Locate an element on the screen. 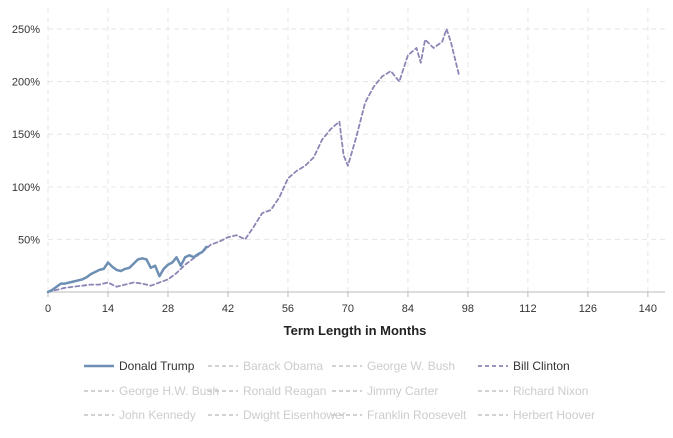 This screenshot has width=673, height=438. x-tick-label: 0 is located at coordinates (48, 309).